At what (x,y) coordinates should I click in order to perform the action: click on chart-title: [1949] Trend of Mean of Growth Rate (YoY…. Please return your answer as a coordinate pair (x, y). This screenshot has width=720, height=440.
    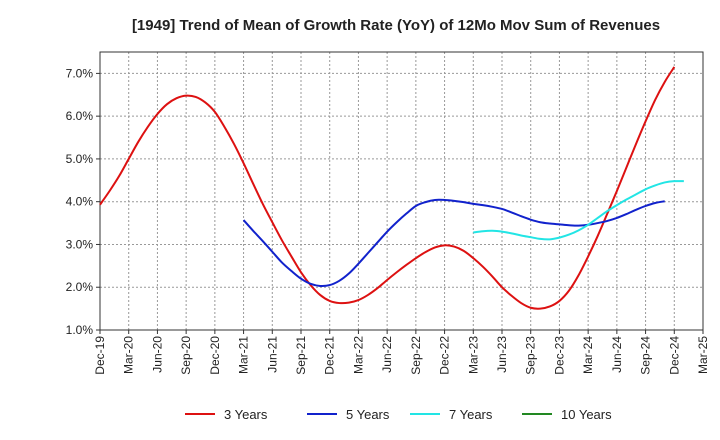
    Looking at the image, I should click on (396, 25).